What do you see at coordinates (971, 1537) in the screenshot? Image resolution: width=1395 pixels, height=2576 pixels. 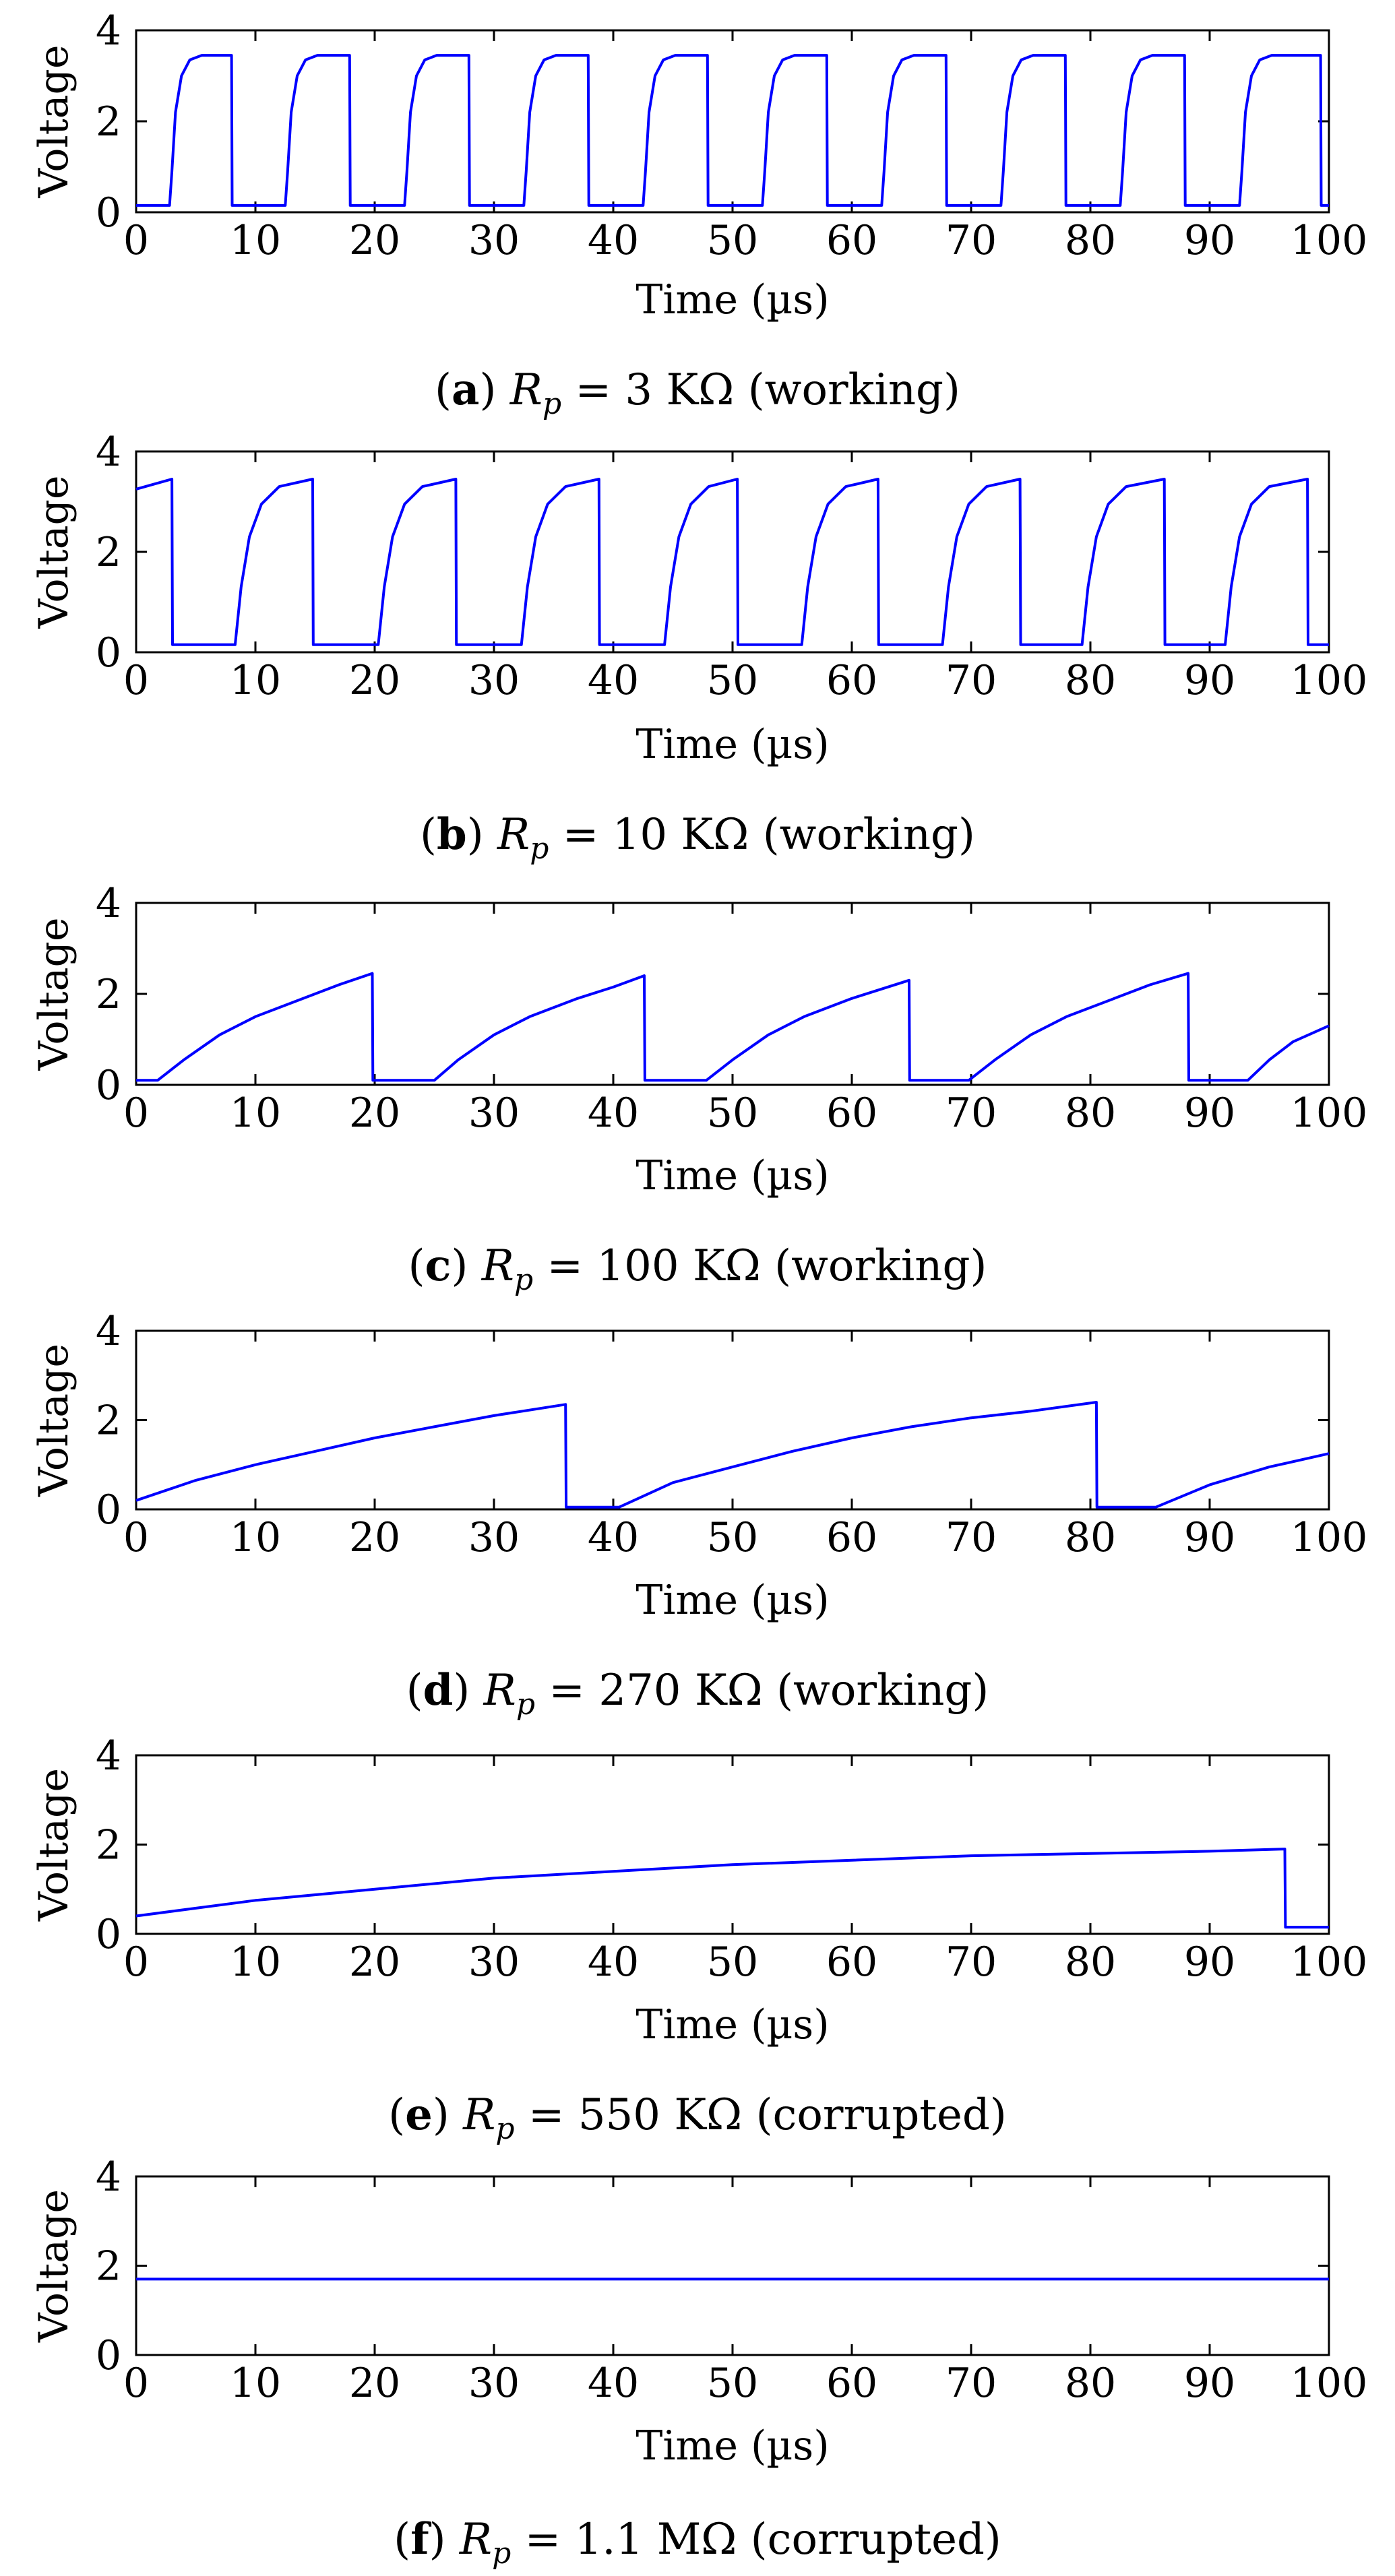 I see `x-tick-label-d-7: 70` at bounding box center [971, 1537].